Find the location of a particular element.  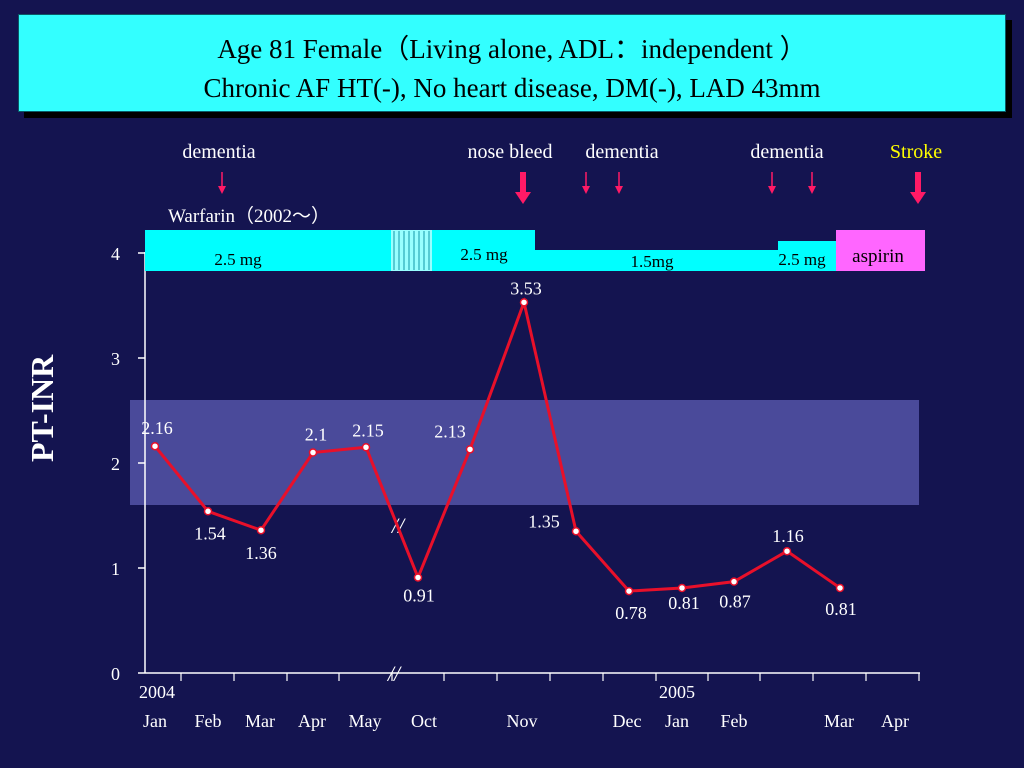

dose-label-2: 2.5 mg is located at coordinates (484, 254).